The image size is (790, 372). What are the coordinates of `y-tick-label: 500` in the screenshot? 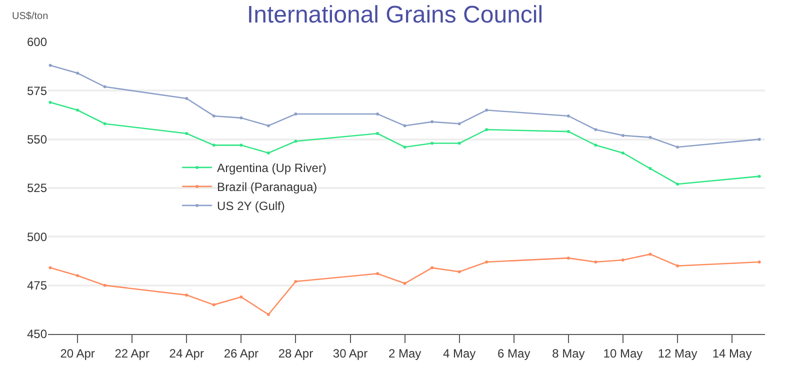 It's located at (37, 237).